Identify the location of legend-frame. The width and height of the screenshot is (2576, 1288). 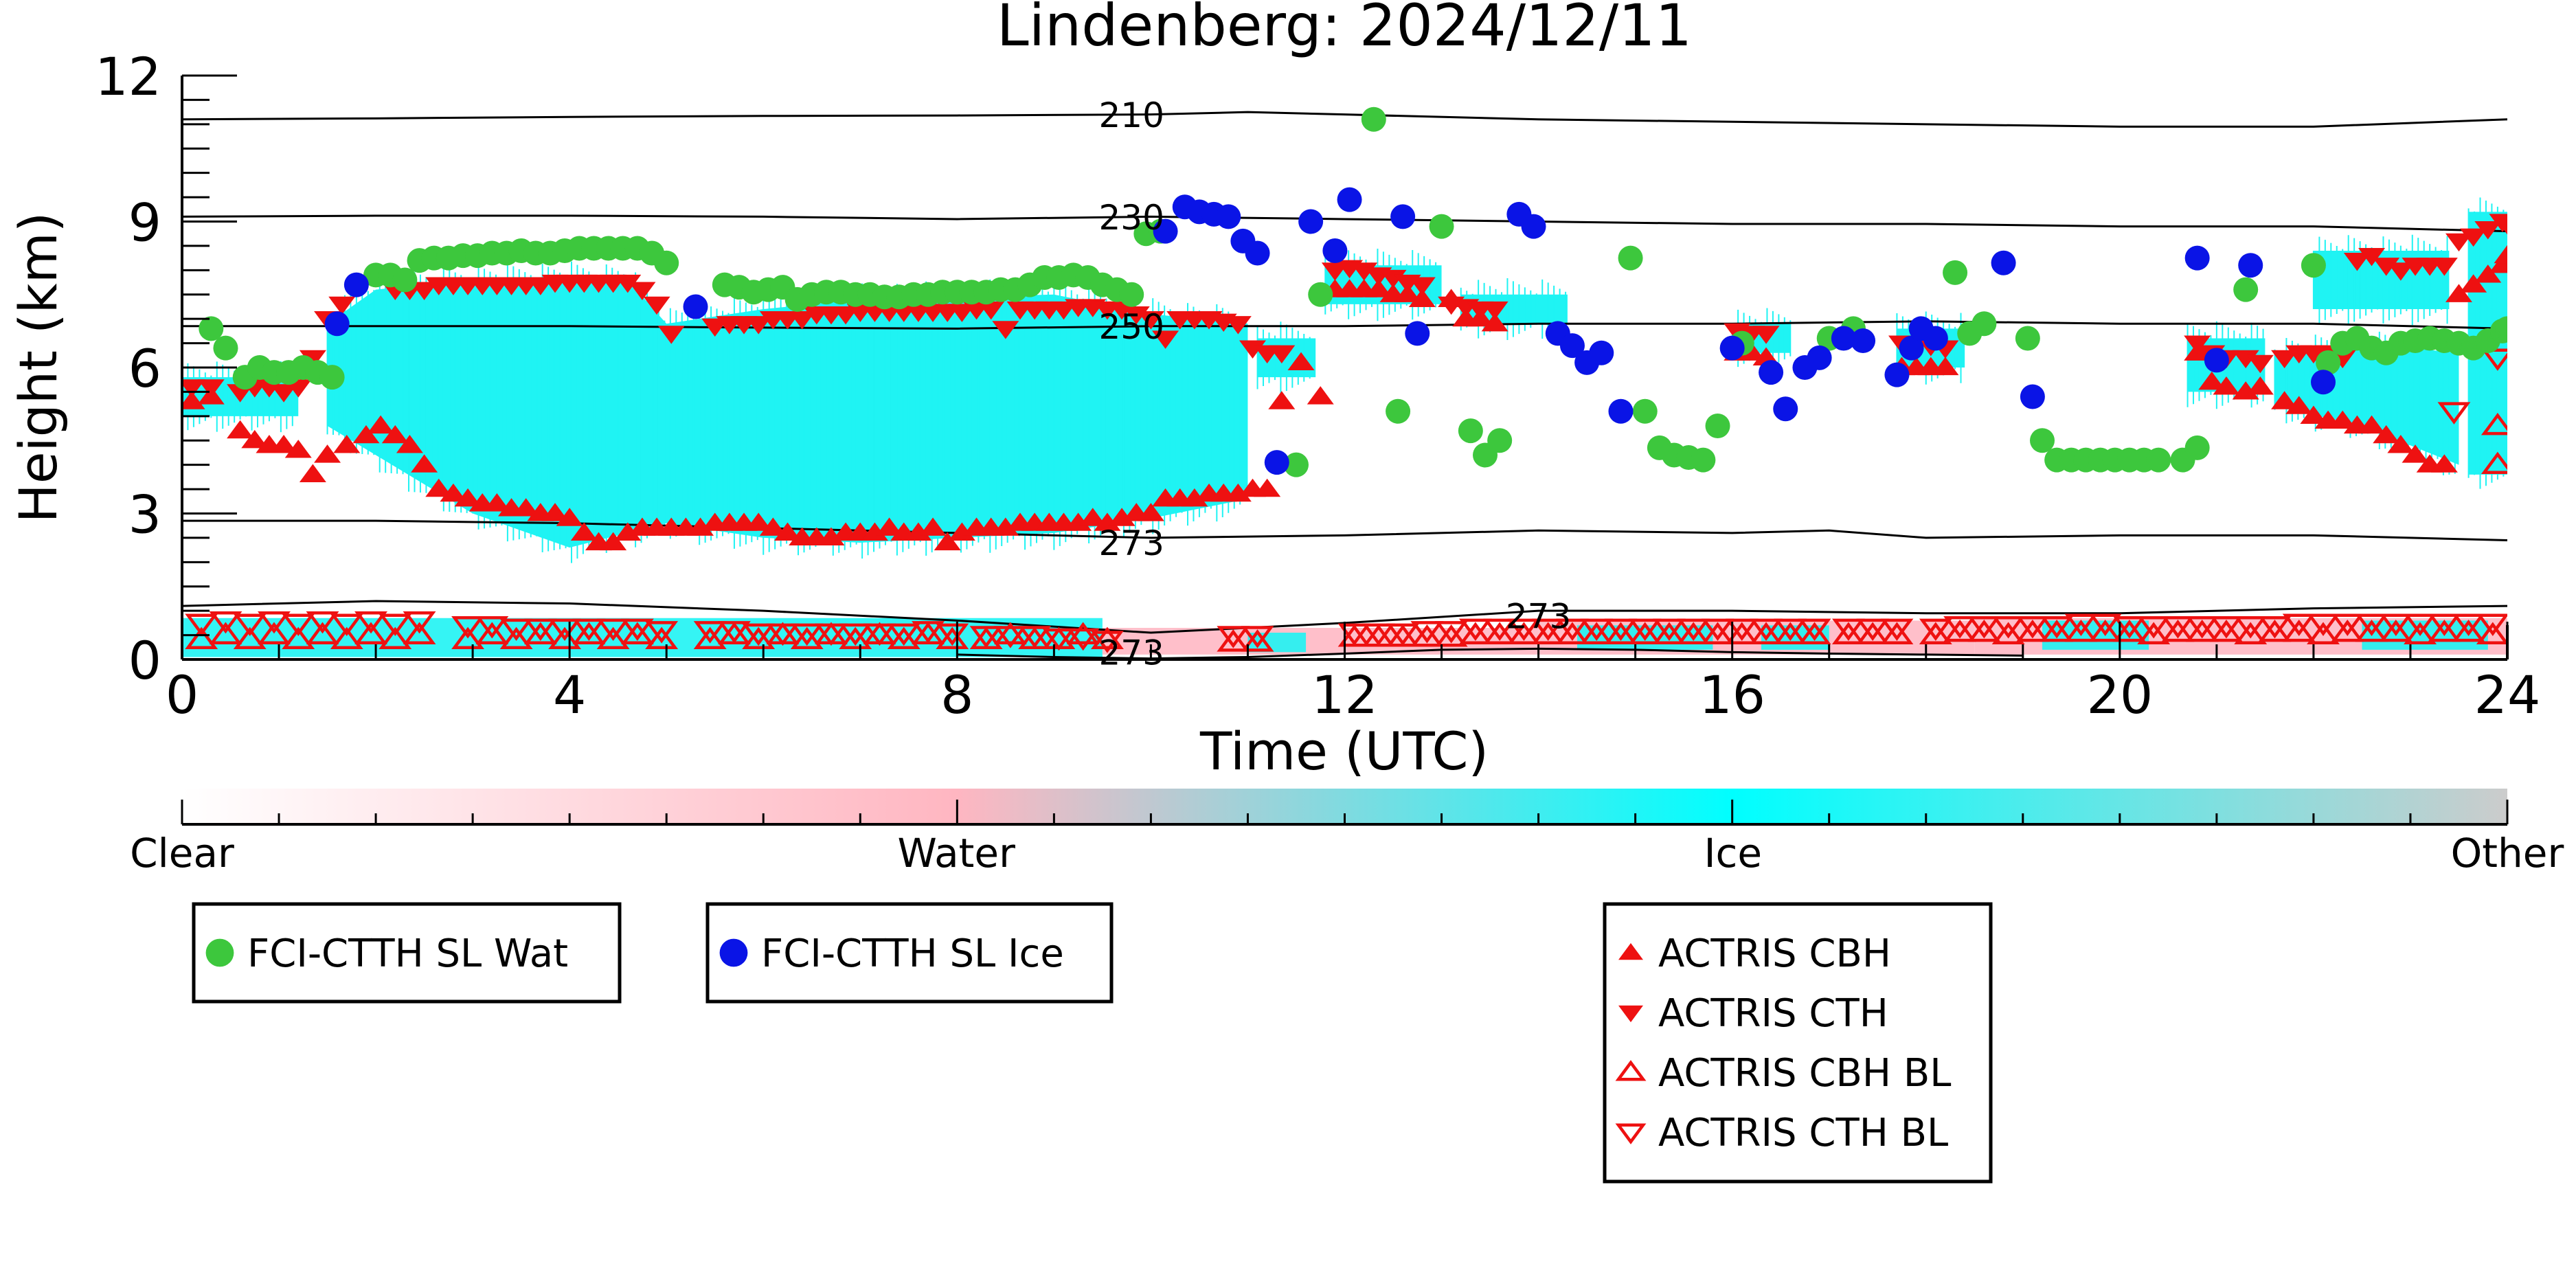
(1798, 1043).